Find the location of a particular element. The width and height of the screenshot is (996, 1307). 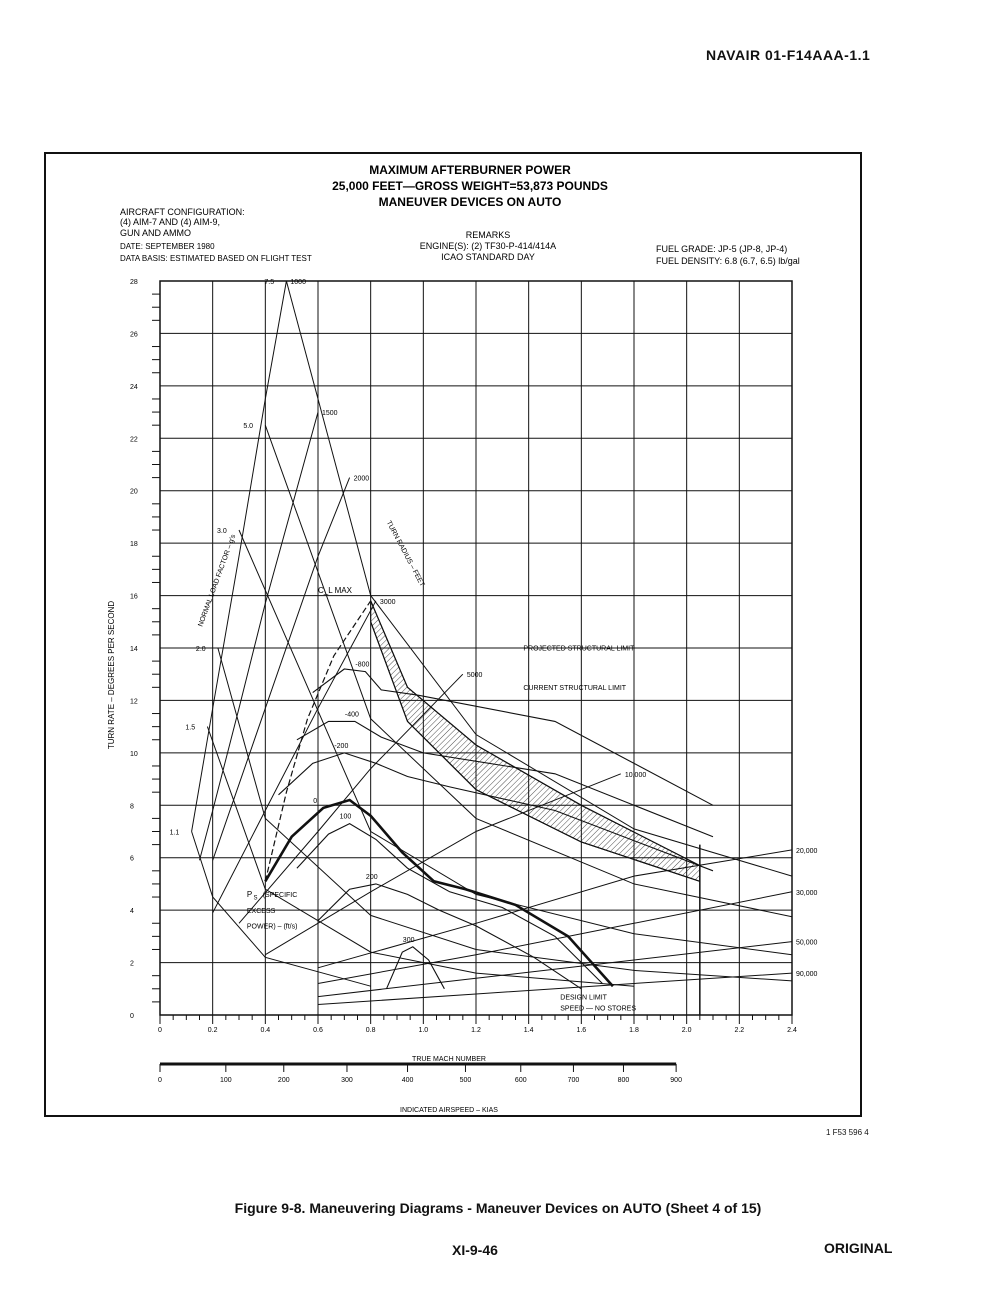

design-limit-label-1: DESIGN LIMIT is located at coordinates (583, 997).